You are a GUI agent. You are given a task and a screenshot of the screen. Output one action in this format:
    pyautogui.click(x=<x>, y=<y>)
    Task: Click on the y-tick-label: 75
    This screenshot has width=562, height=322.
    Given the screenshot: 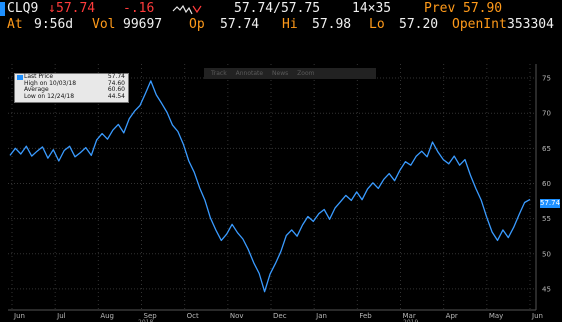 What is the action you would take?
    pyautogui.click(x=546, y=79)
    